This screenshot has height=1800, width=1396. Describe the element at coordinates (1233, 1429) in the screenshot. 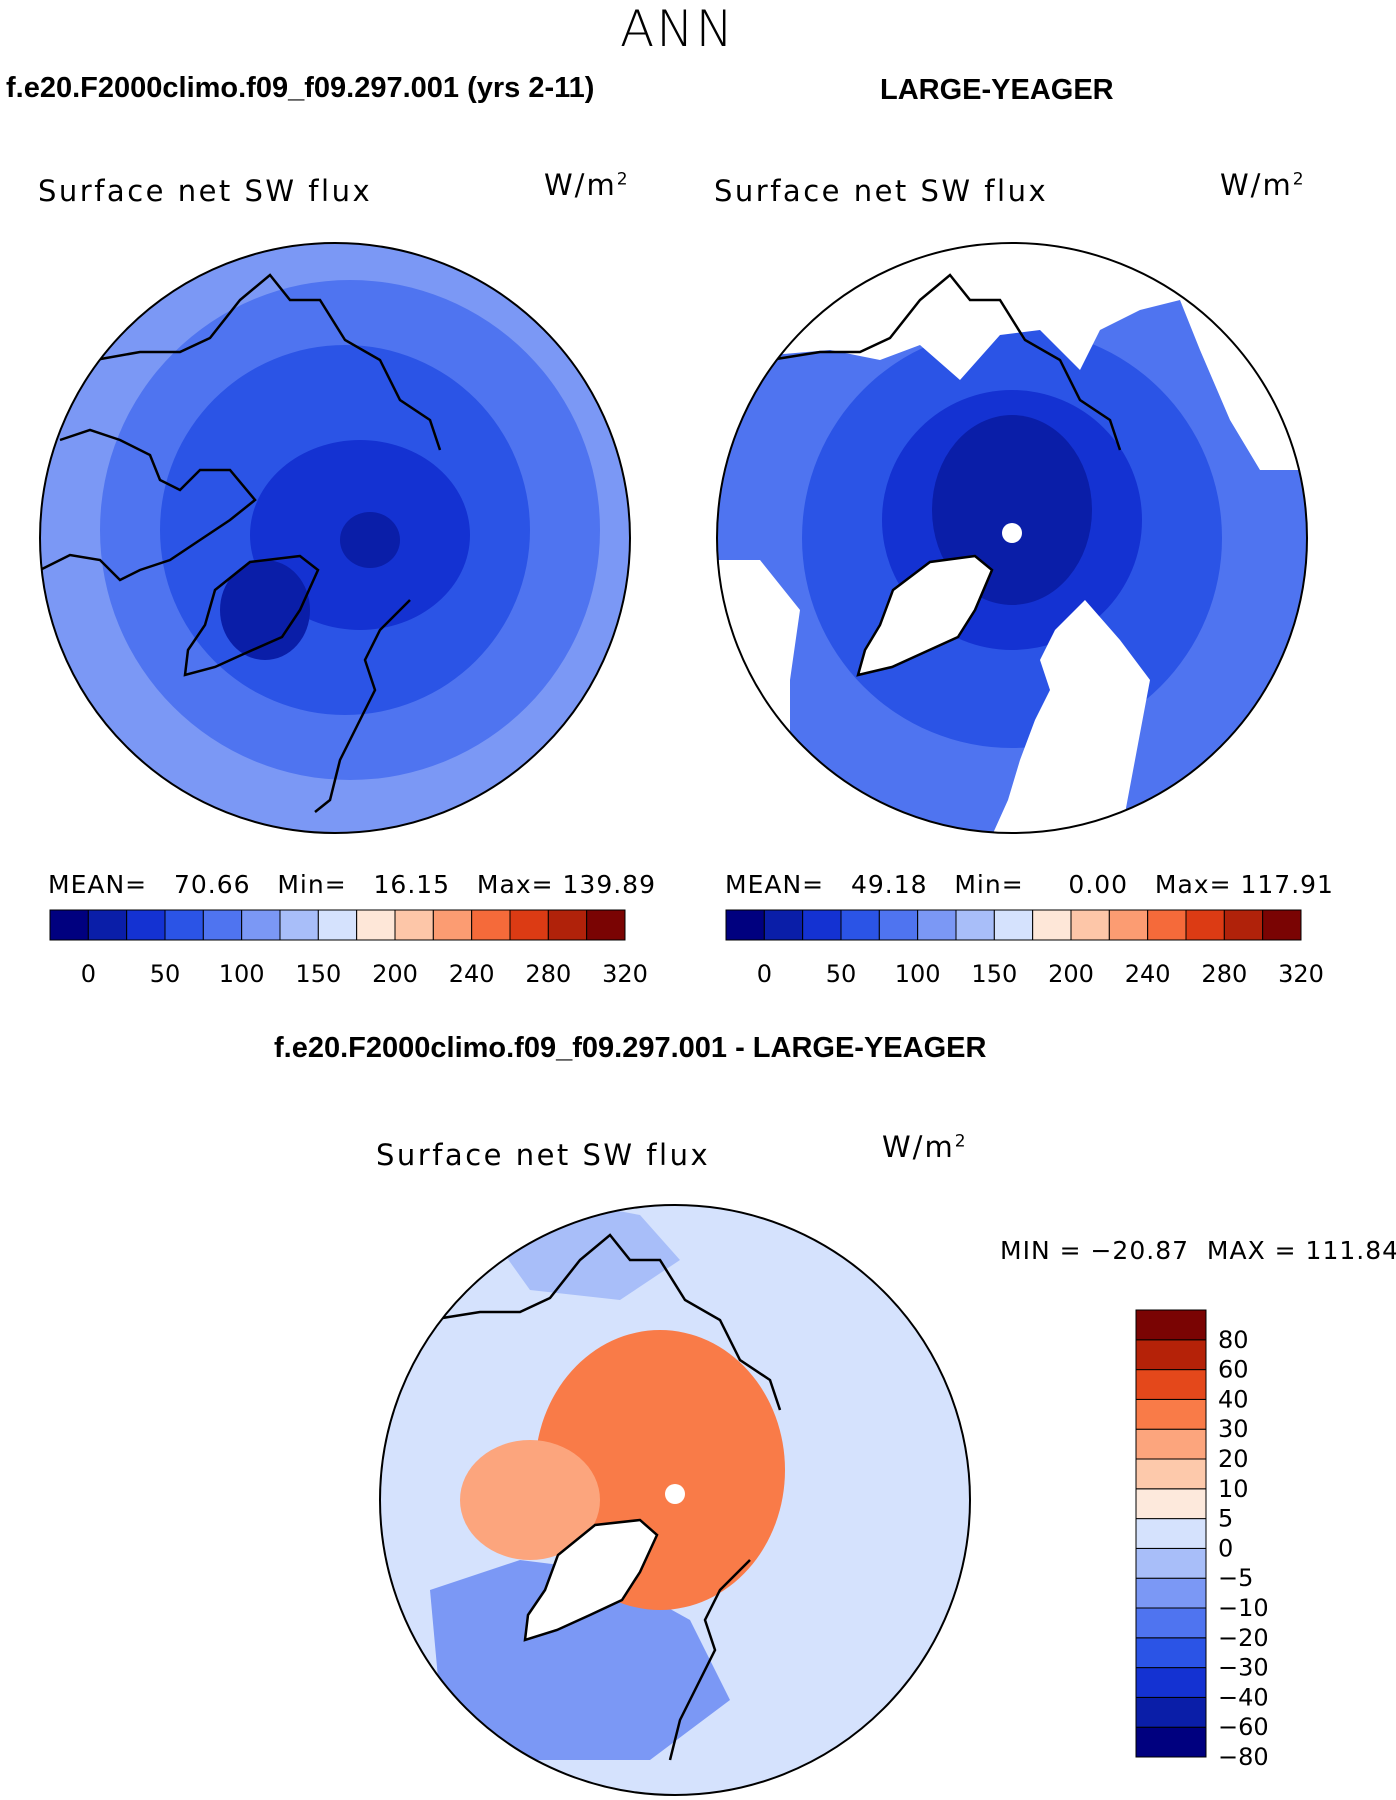

I see `diff-colorbar-tick-label: 30` at that location.